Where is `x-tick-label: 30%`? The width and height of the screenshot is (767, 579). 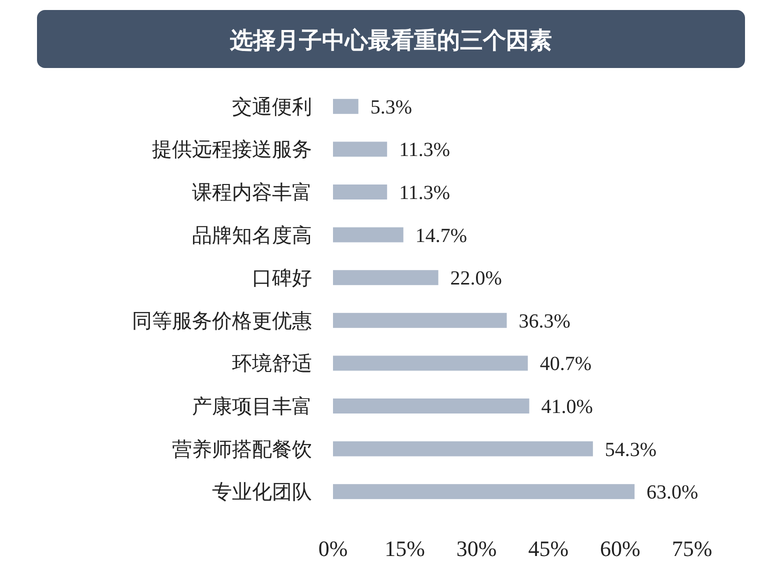
x-tick-label: 30% is located at coordinates (476, 548).